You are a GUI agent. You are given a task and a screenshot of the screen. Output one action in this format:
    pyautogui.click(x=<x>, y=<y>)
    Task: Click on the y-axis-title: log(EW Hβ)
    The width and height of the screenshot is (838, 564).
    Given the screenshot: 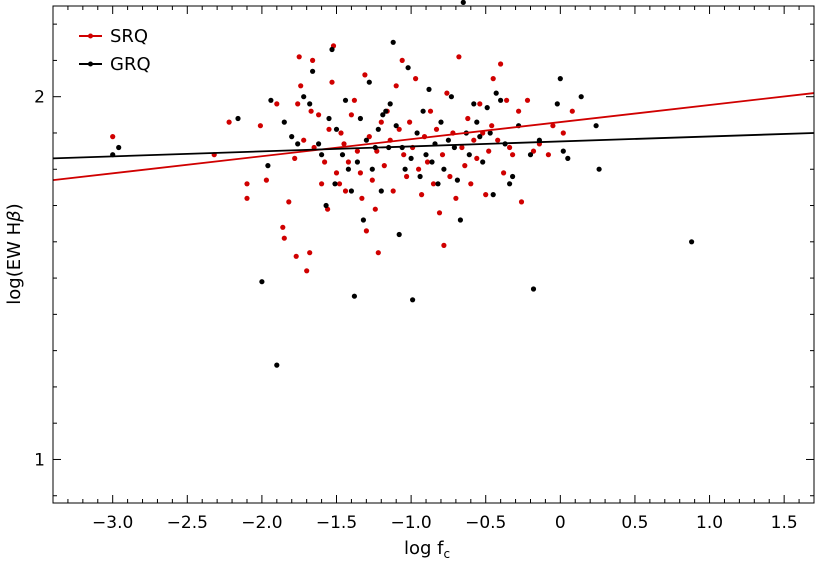 What is the action you would take?
    pyautogui.click(x=14, y=253)
    